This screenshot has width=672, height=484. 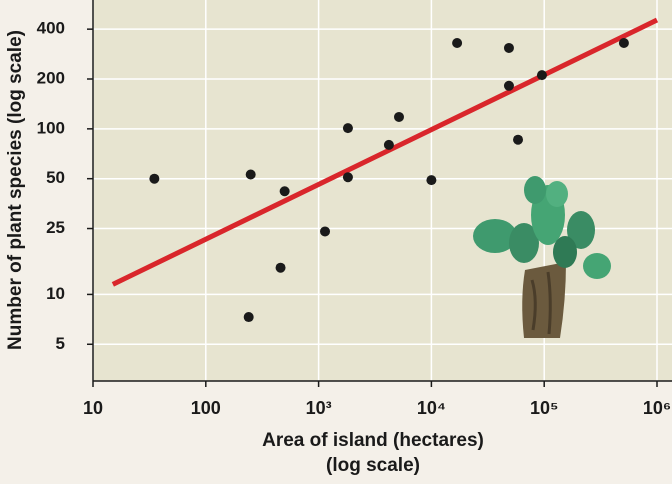 What do you see at coordinates (373, 465) in the screenshot?
I see `x-axis-label: (log scale)` at bounding box center [373, 465].